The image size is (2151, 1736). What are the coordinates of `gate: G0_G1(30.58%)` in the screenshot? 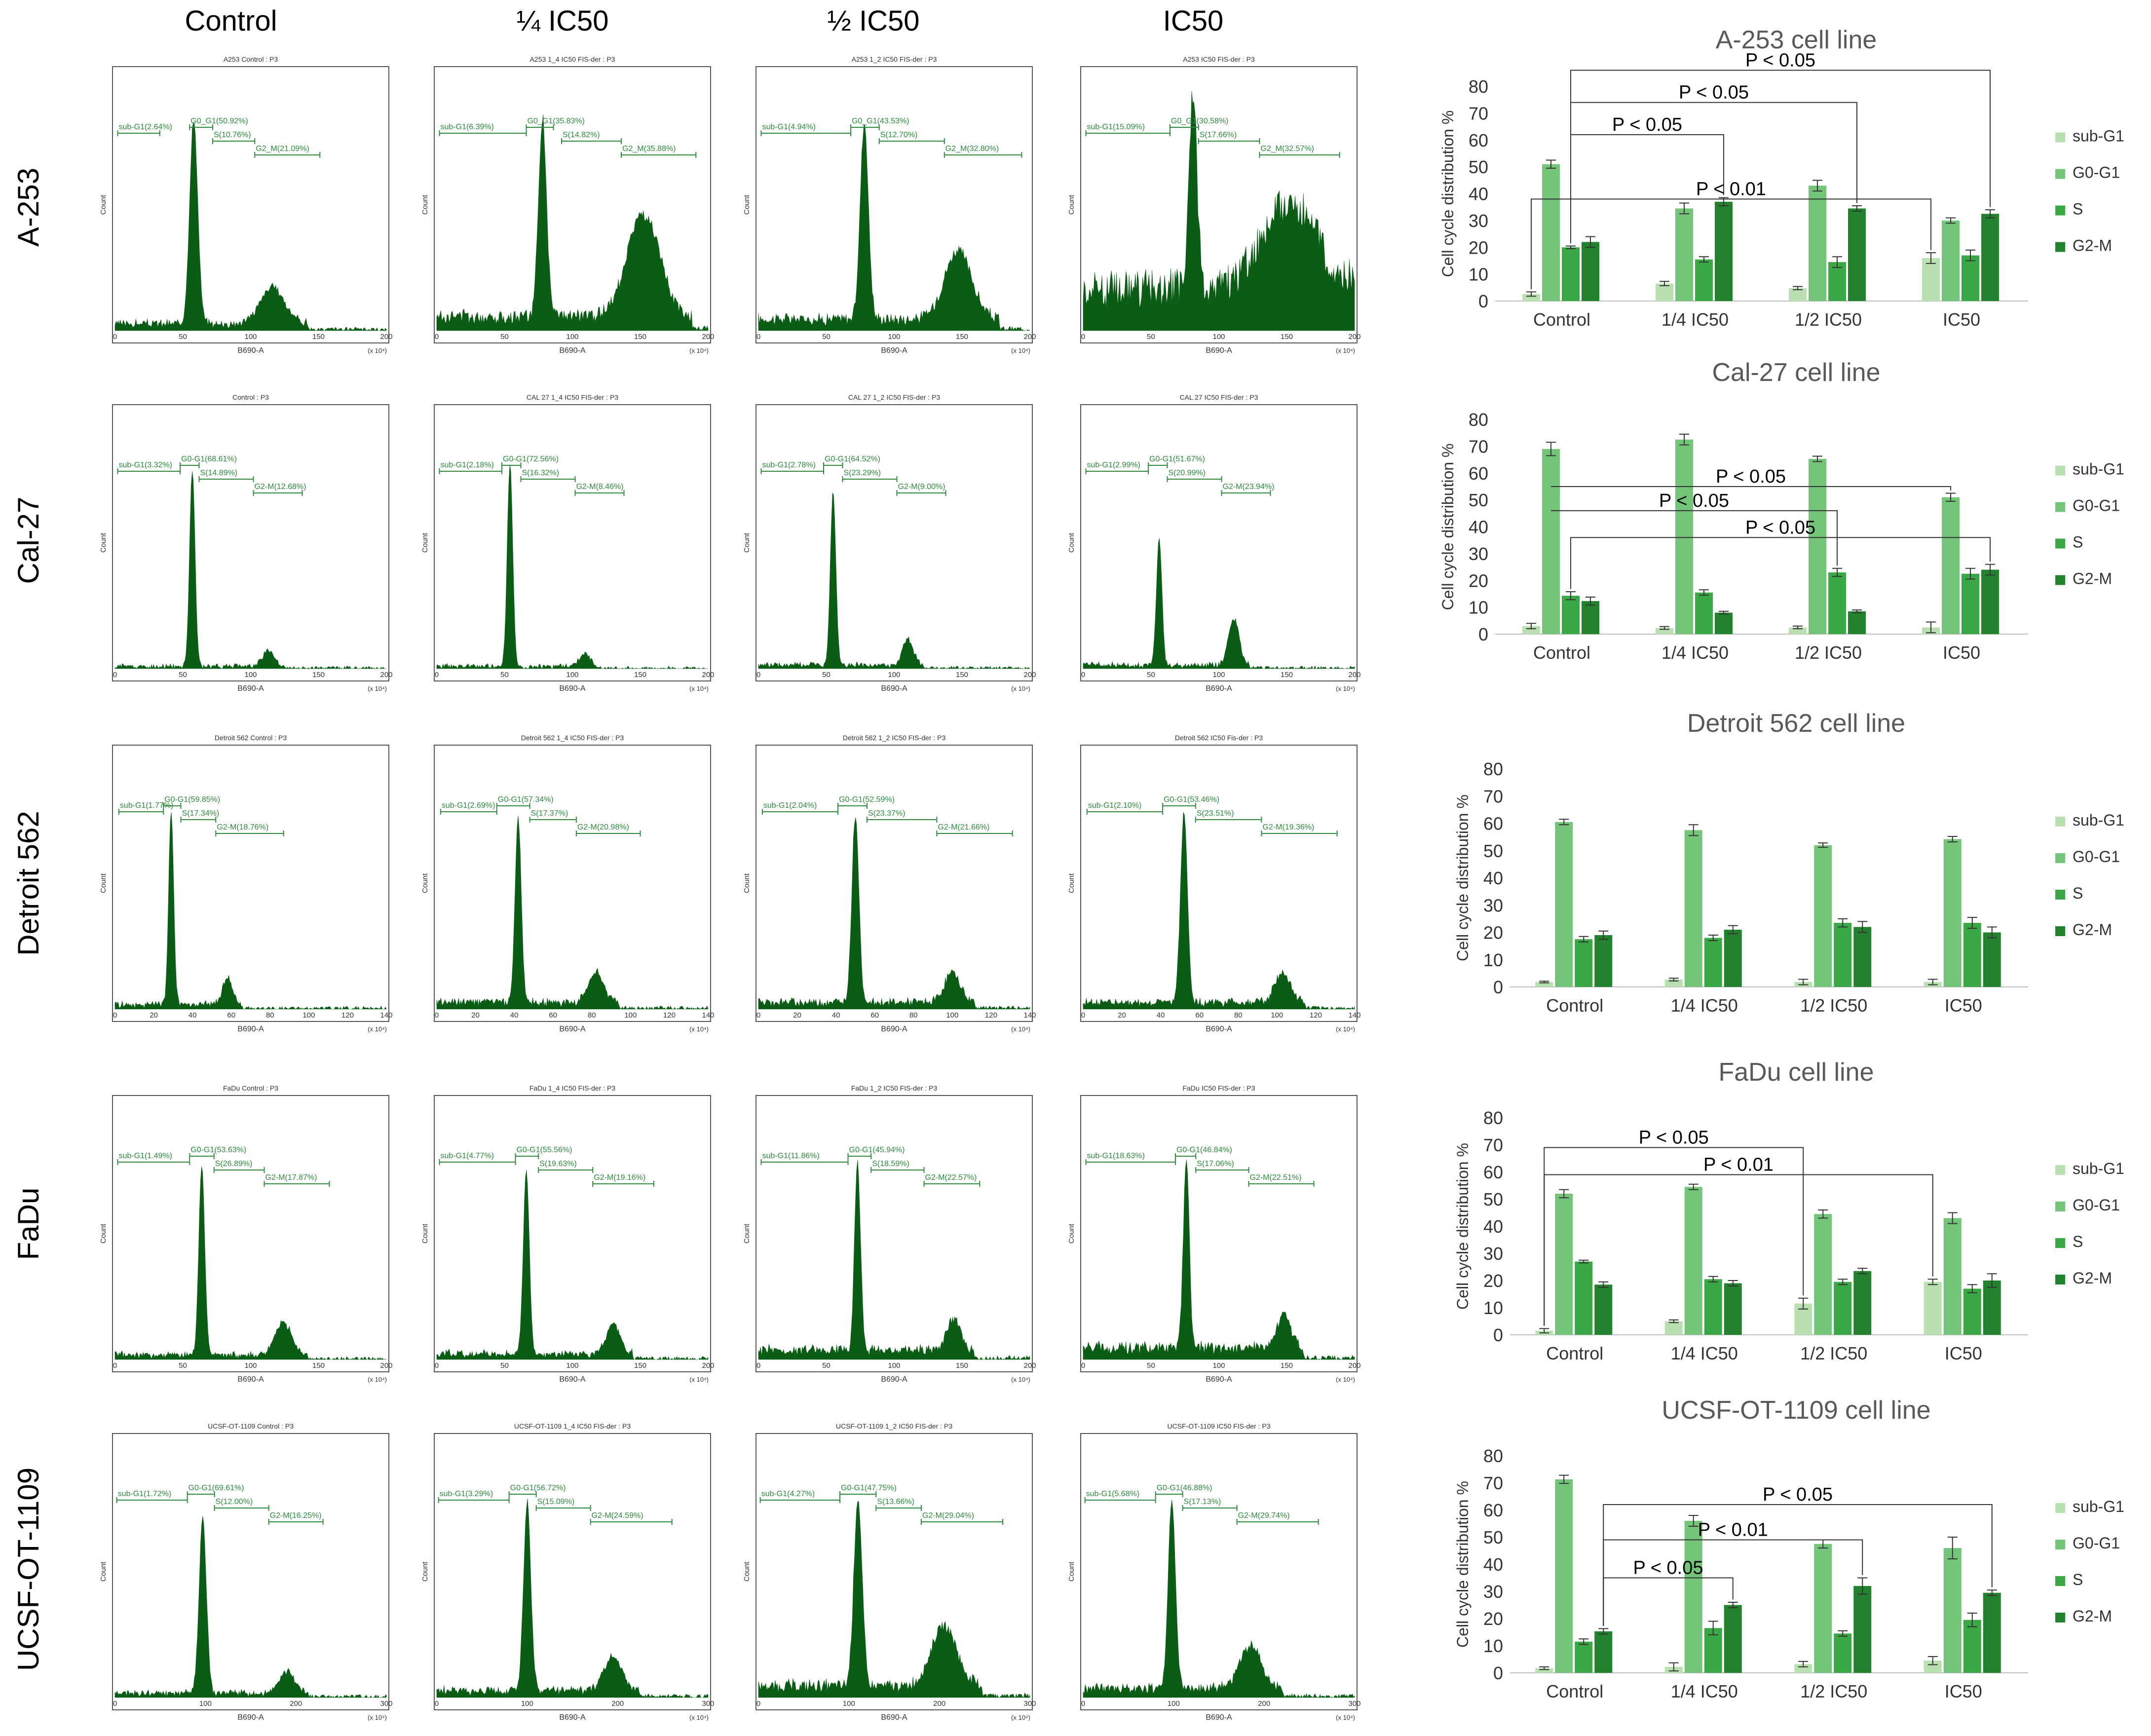 It's located at (1199, 124).